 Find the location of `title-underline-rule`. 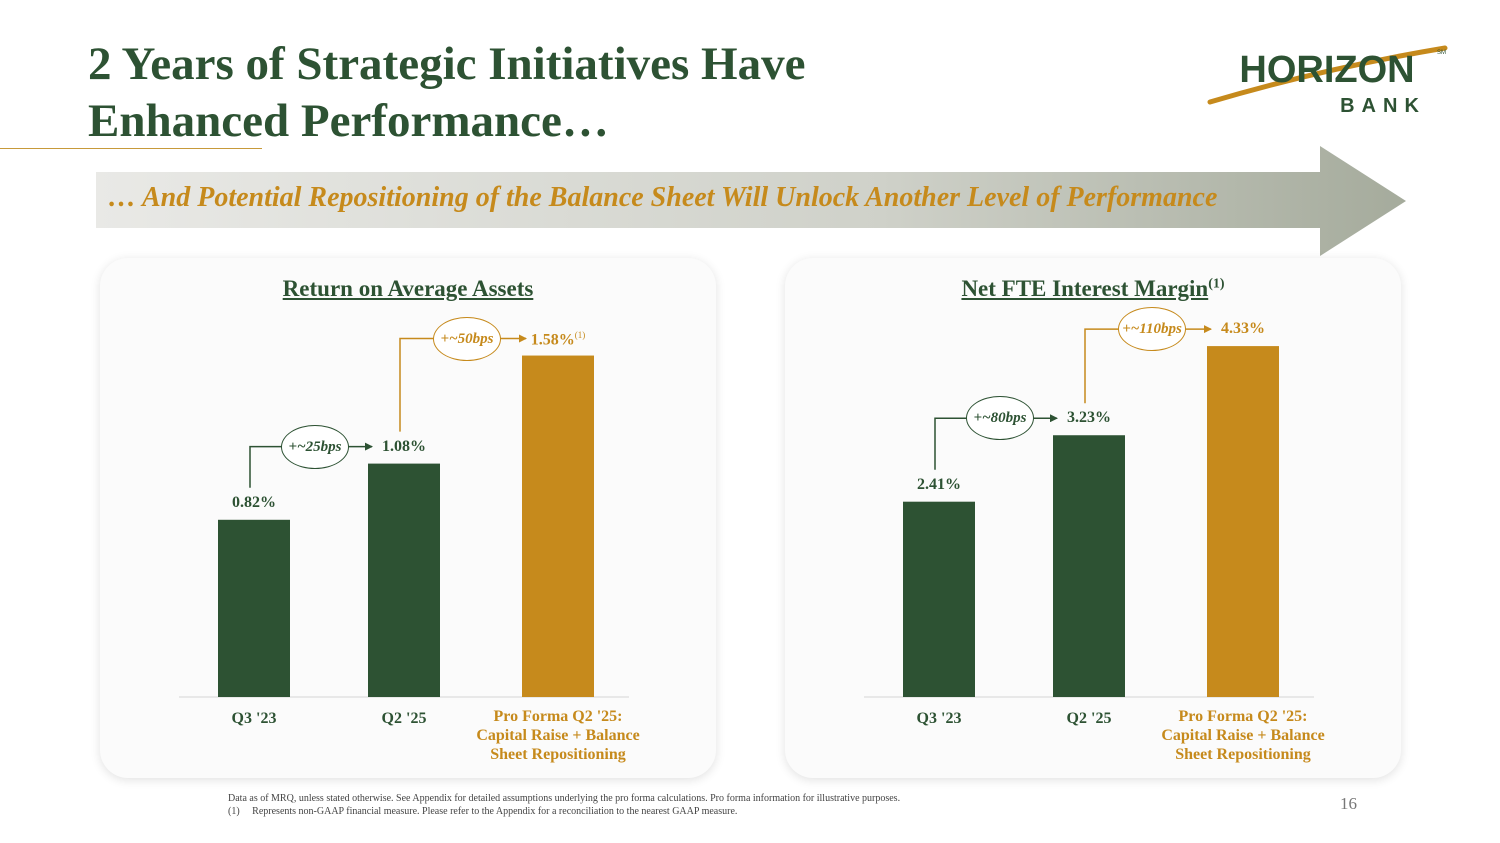

title-underline-rule is located at coordinates (131, 148).